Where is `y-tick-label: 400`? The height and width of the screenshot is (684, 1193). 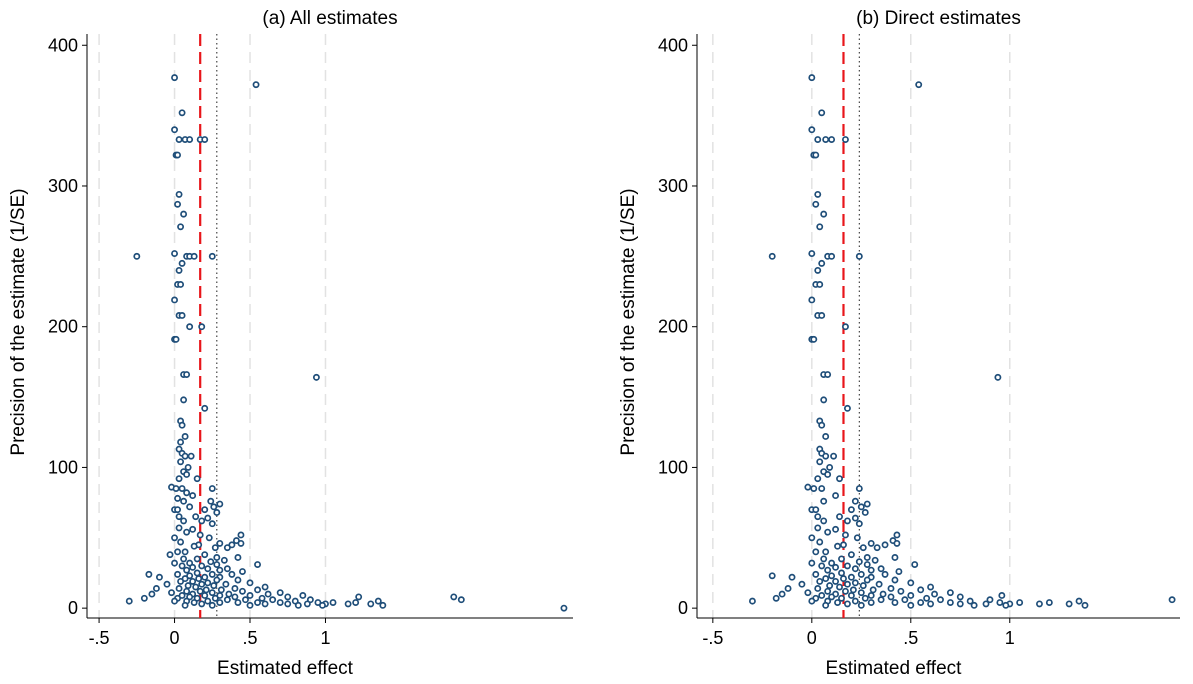
y-tick-label: 400 is located at coordinates (63, 45).